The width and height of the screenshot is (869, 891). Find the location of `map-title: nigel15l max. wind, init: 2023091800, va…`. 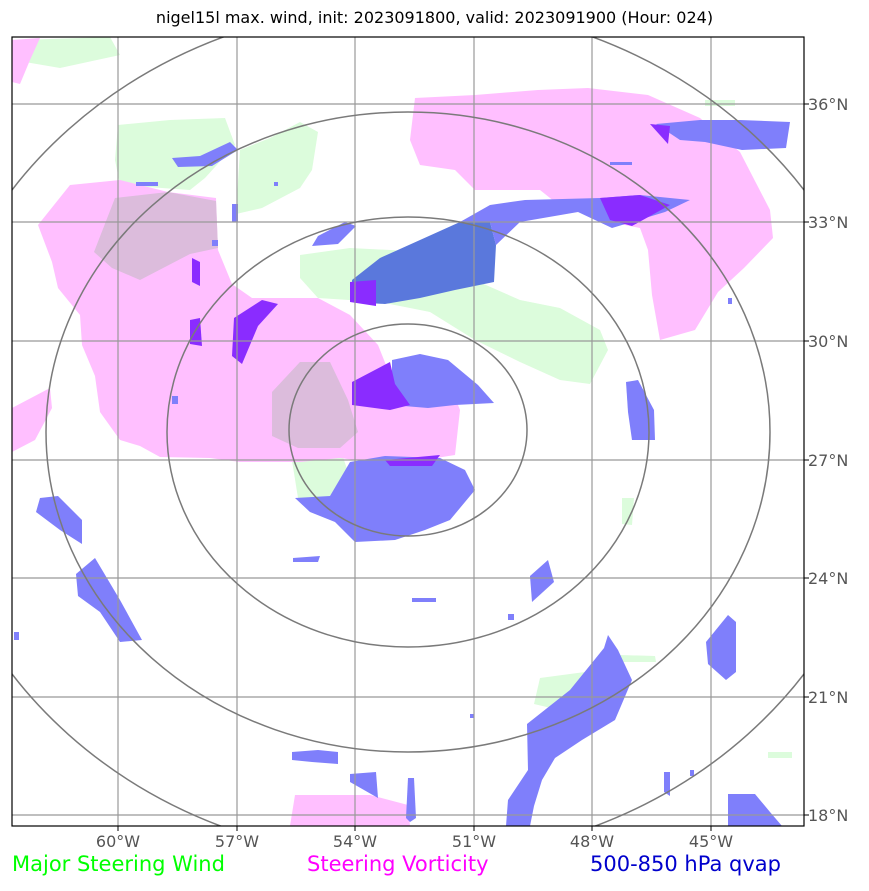

map-title: nigel15l max. wind, init: 2023091800, va… is located at coordinates (434, 17).